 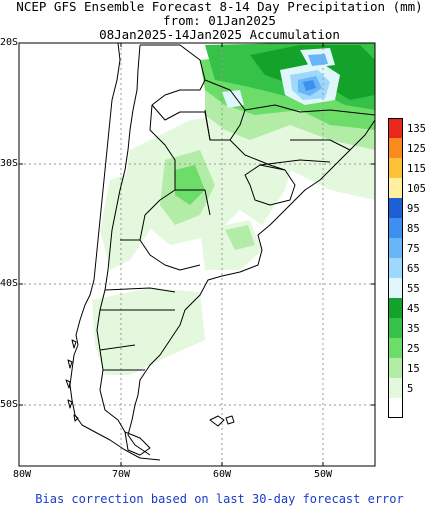 What do you see at coordinates (413, 209) in the screenshot?
I see `legend-label: 95` at bounding box center [413, 209].